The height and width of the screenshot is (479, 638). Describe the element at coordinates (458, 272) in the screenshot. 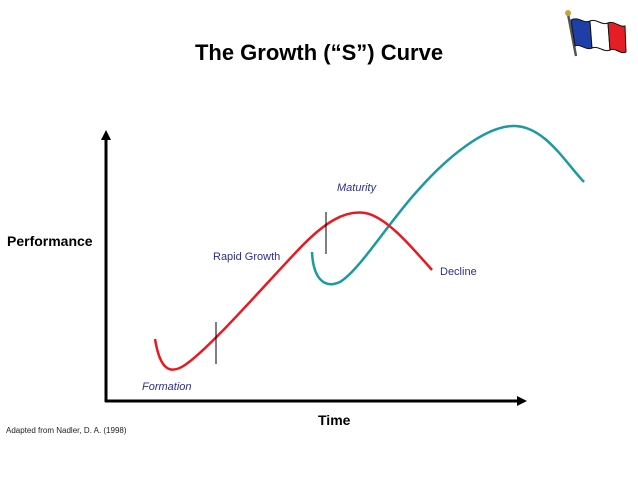

I see `phase-label-decline: Decline` at that location.